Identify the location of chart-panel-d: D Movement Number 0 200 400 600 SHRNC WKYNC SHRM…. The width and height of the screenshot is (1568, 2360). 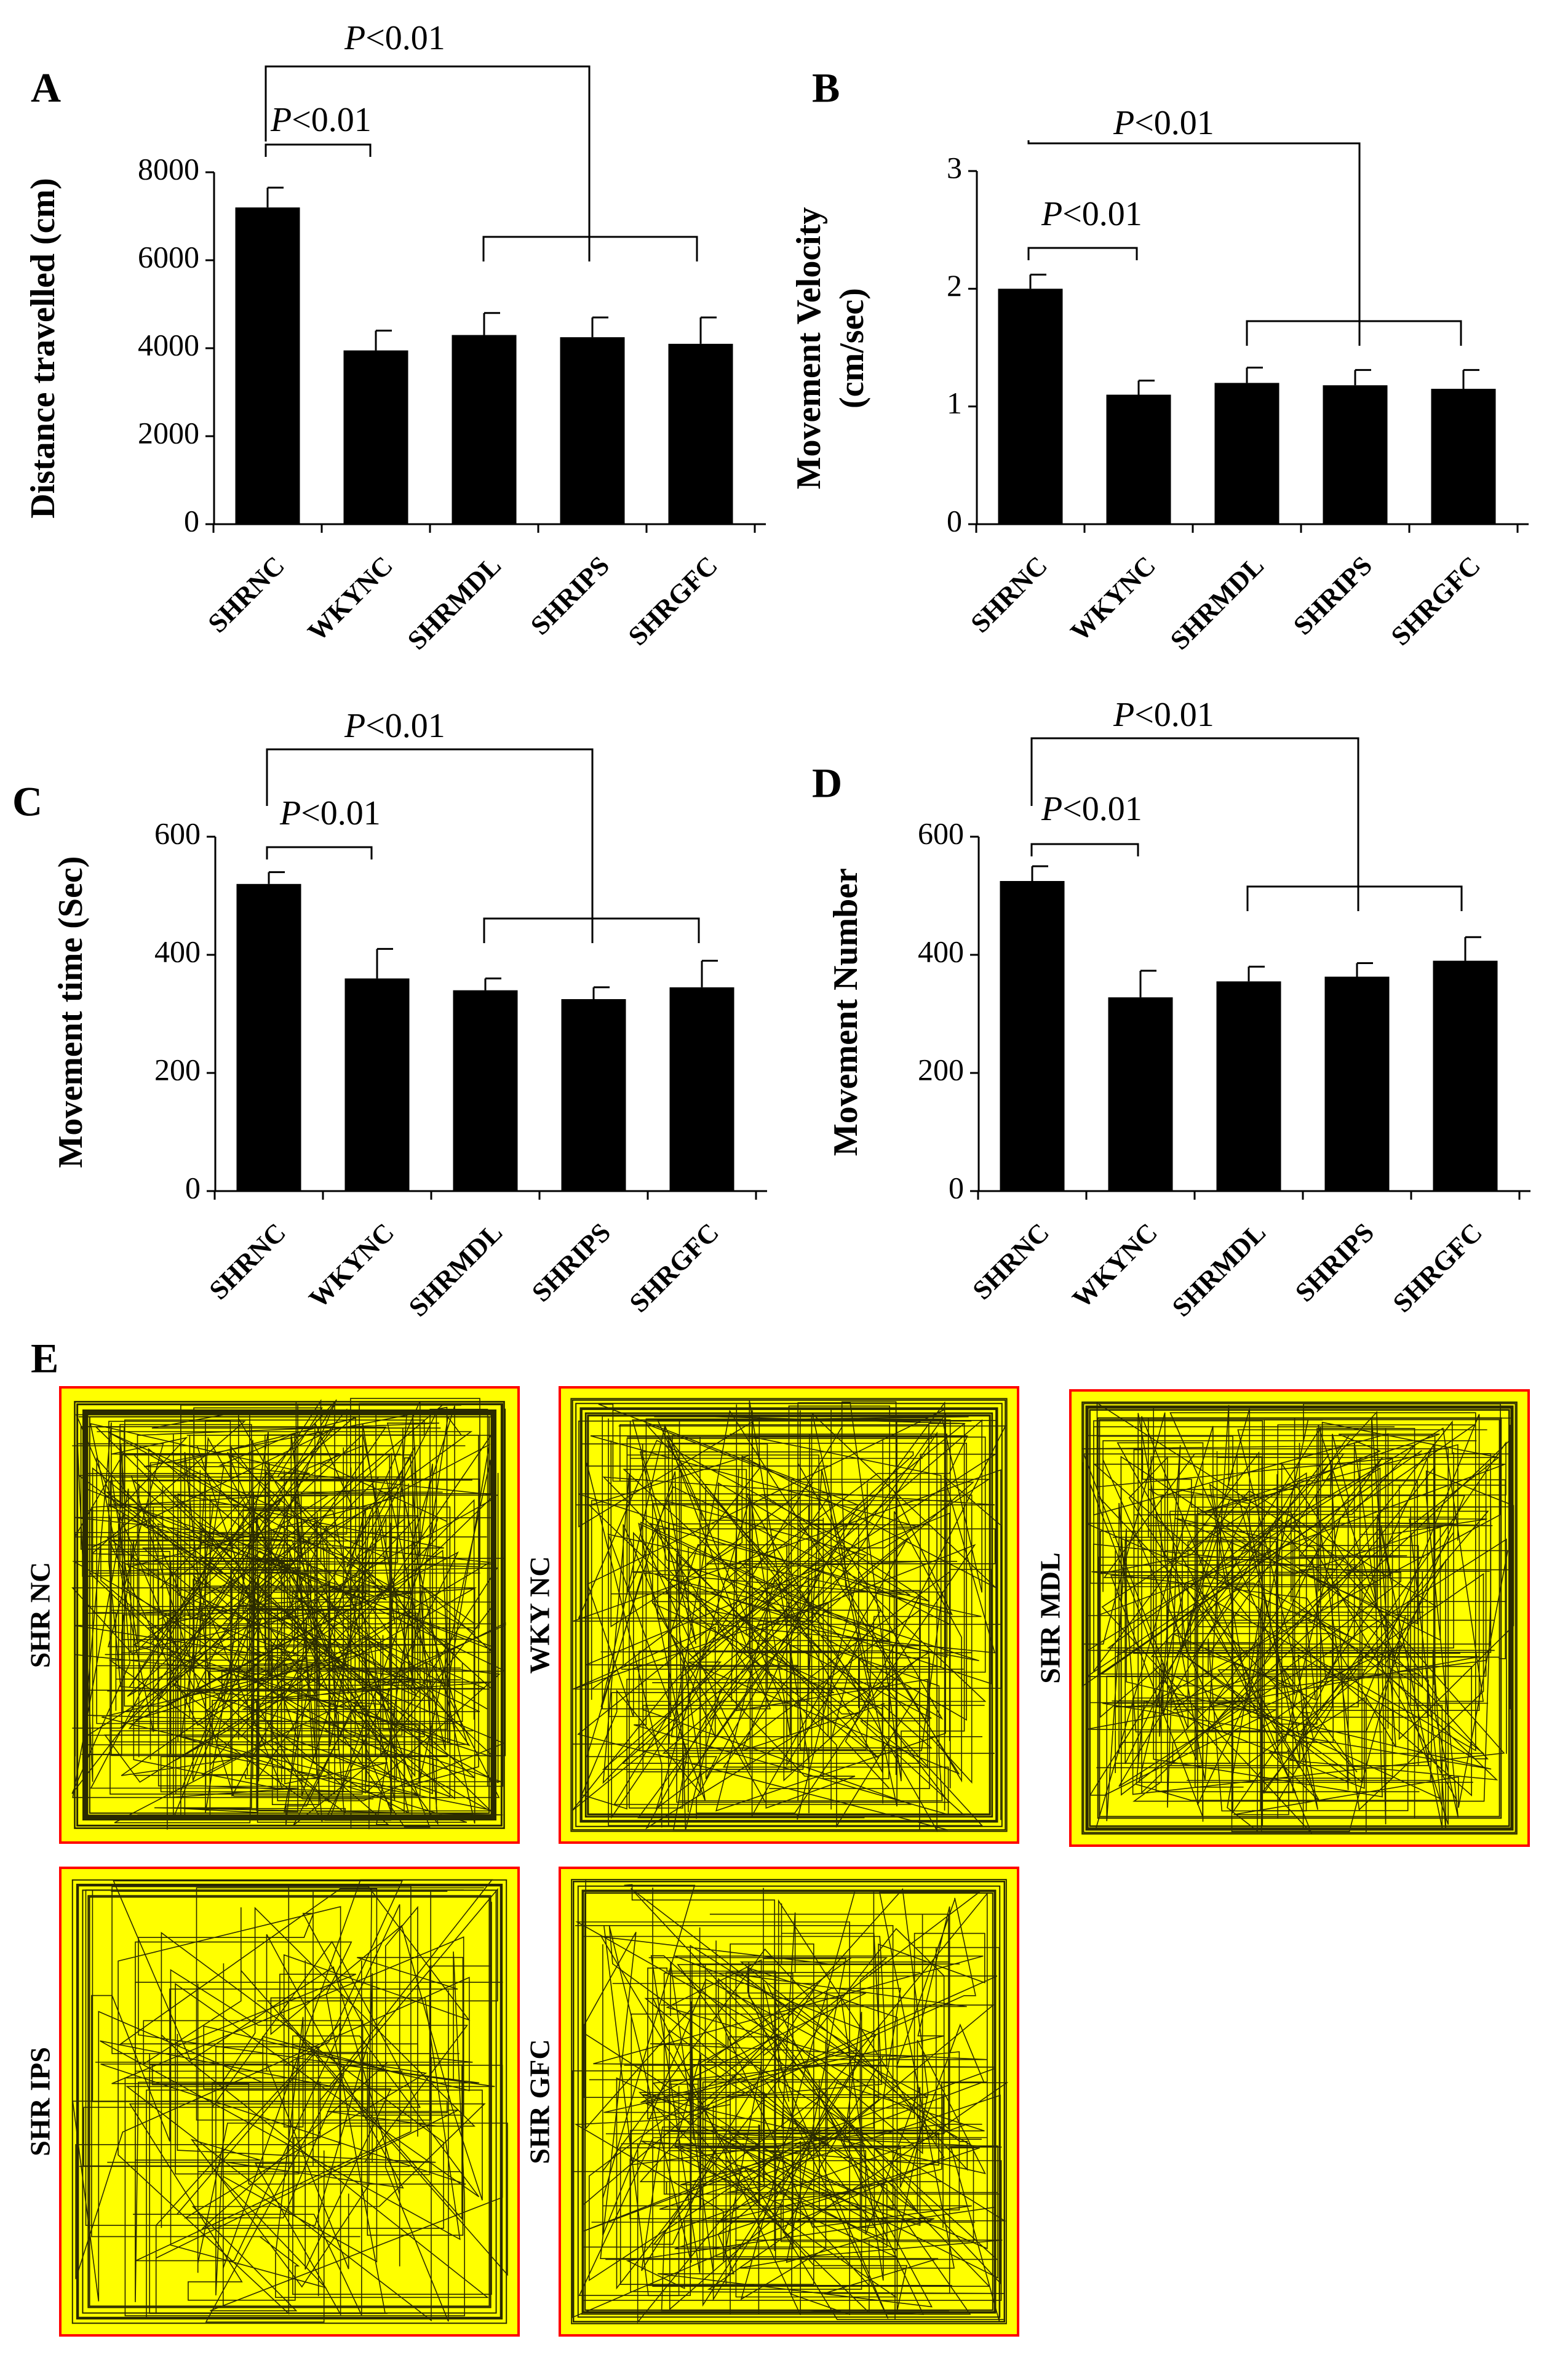
(1171, 1009).